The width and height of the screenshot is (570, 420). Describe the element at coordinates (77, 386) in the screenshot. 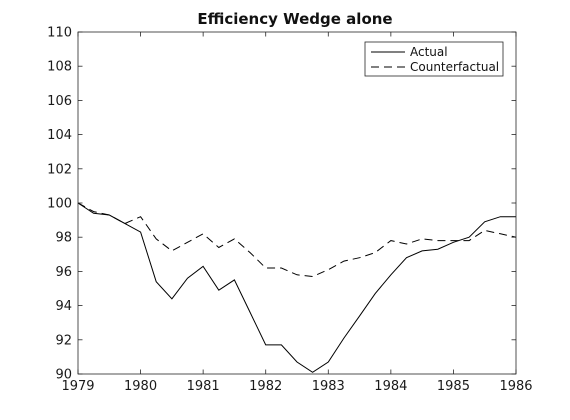

I see `x-tick-label: 1979` at that location.